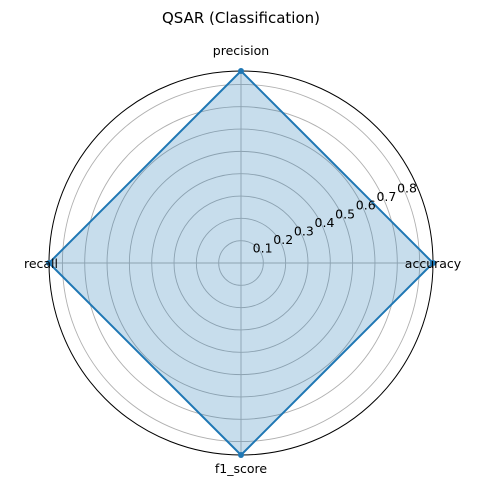 The image size is (494, 492). I want to click on r-tick-label: 0.2, so click(283, 239).